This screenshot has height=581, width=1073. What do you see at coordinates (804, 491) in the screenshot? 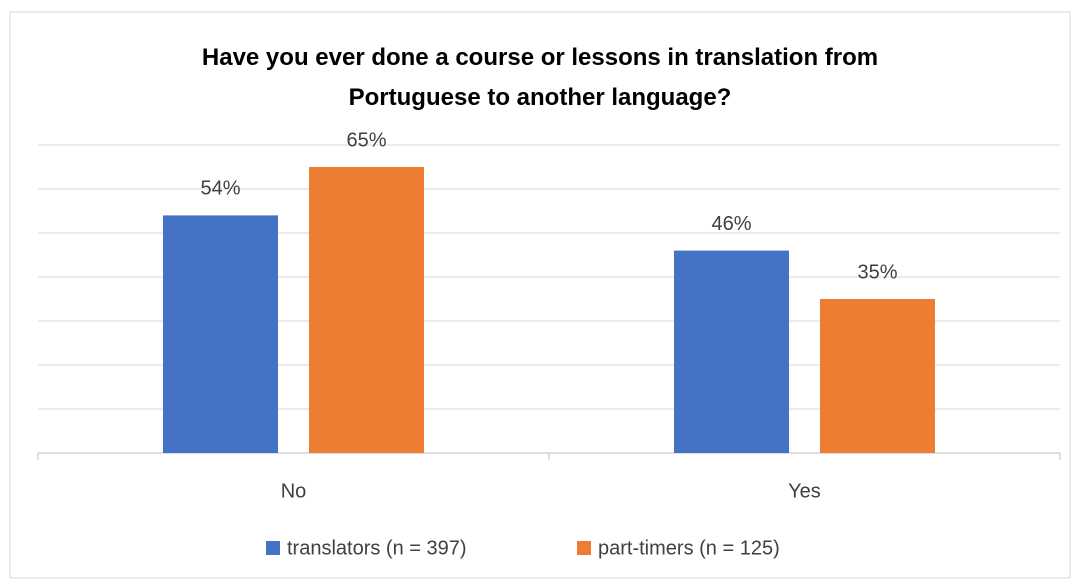
I see `x-tick-label: Yes` at bounding box center [804, 491].